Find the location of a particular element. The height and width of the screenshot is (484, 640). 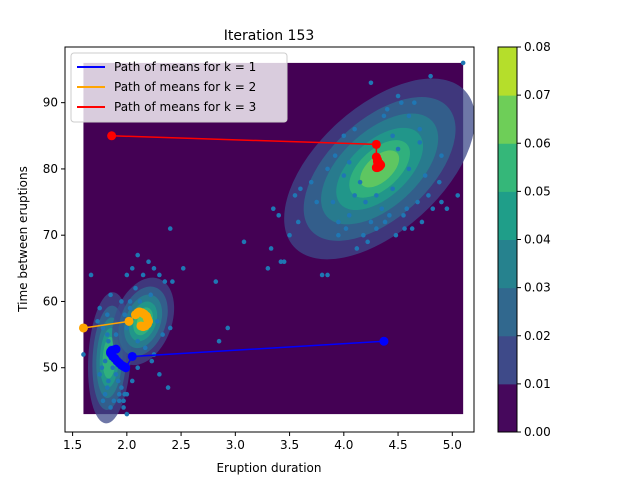

colorbar-tick-label: 0.04 is located at coordinates (537, 240).